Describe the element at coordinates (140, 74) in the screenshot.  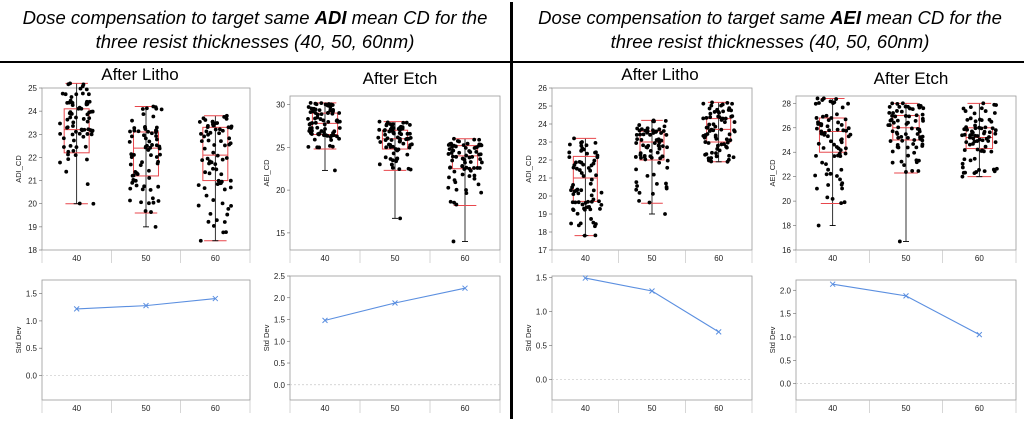
I see `subtitle-left-litho: After Litho` at that location.